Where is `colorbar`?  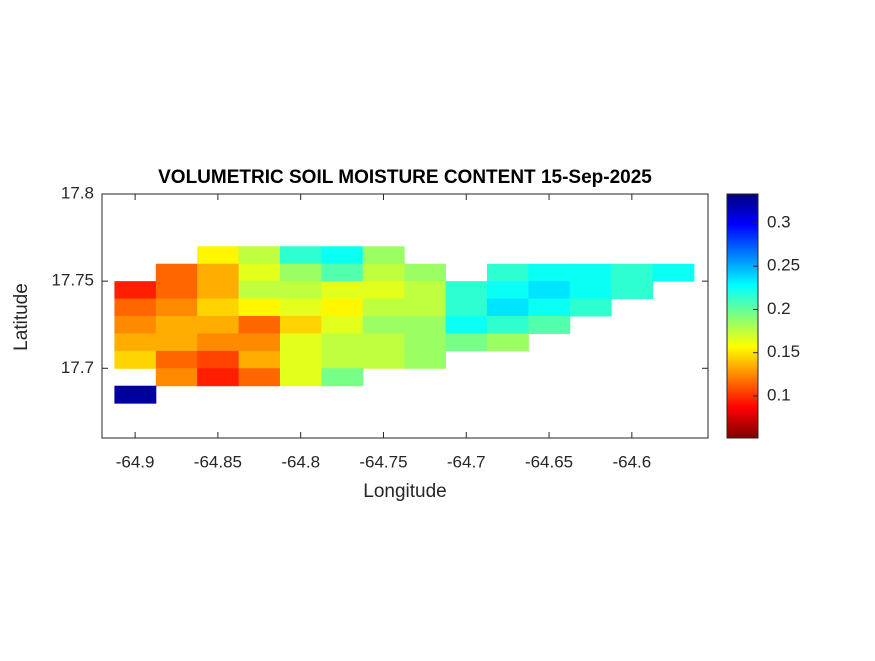 colorbar is located at coordinates (742, 316).